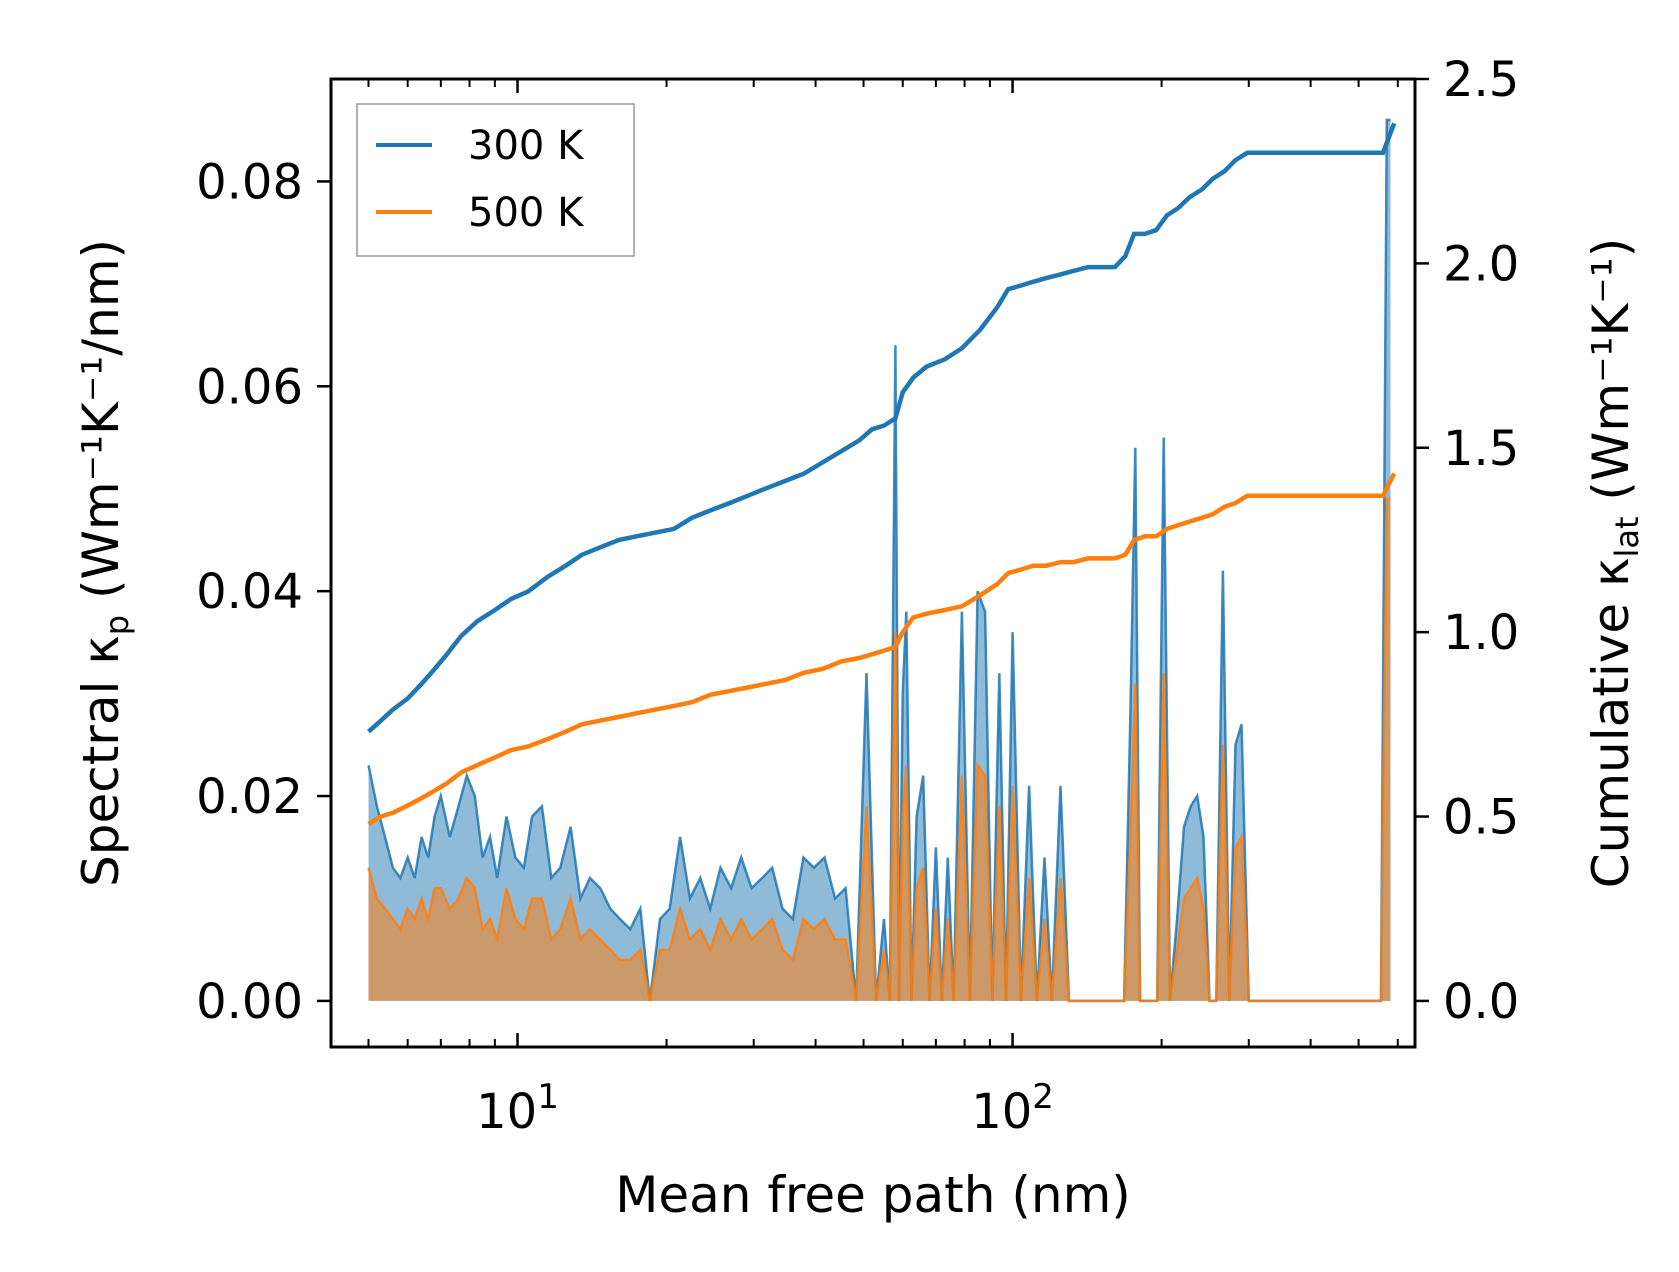 The height and width of the screenshot is (1272, 1679). I want to click on x-tick-label: 10², so click(1012, 1108).